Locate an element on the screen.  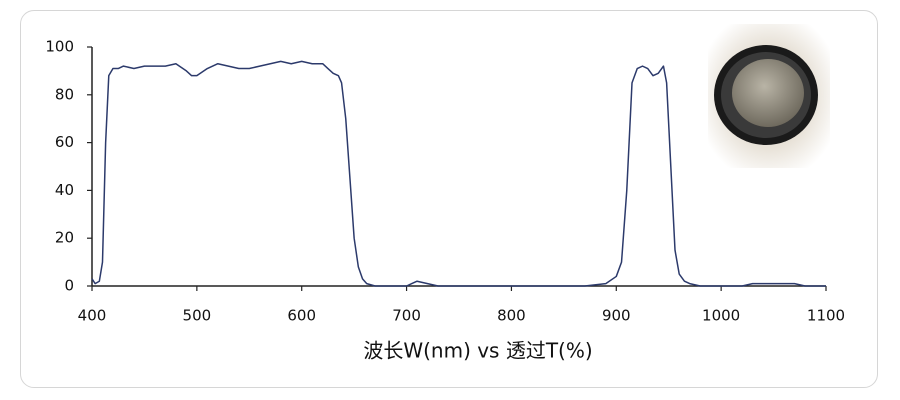
x-tick-label: 400 is located at coordinates (92, 316).